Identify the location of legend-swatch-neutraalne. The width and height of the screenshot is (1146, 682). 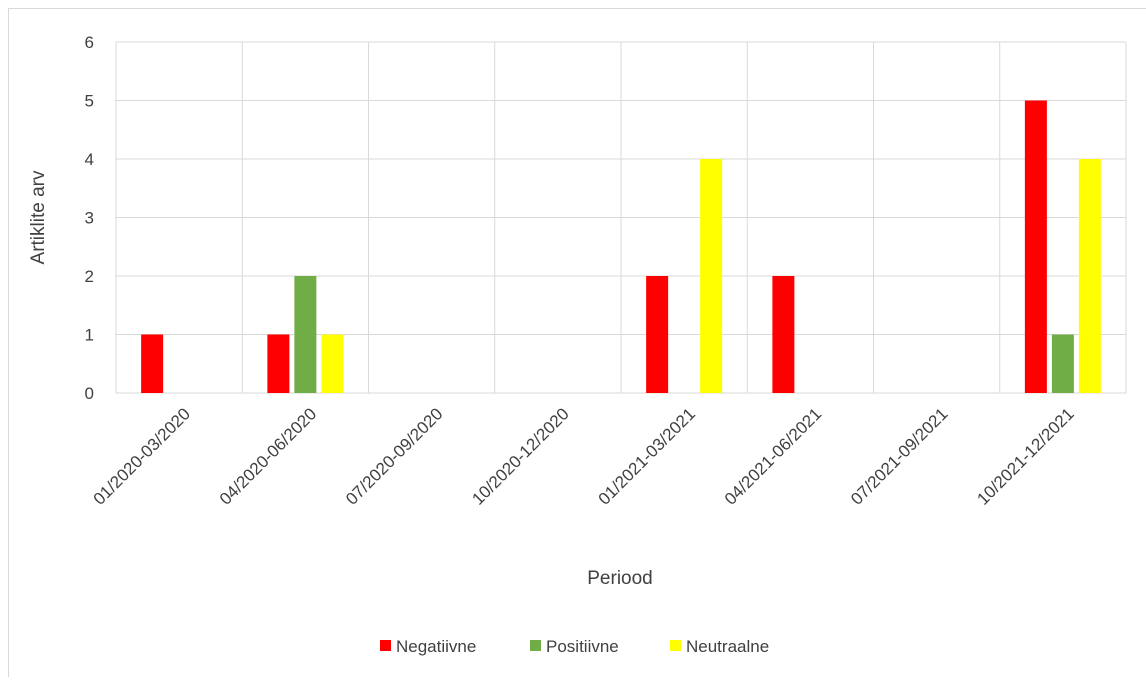
(675, 645).